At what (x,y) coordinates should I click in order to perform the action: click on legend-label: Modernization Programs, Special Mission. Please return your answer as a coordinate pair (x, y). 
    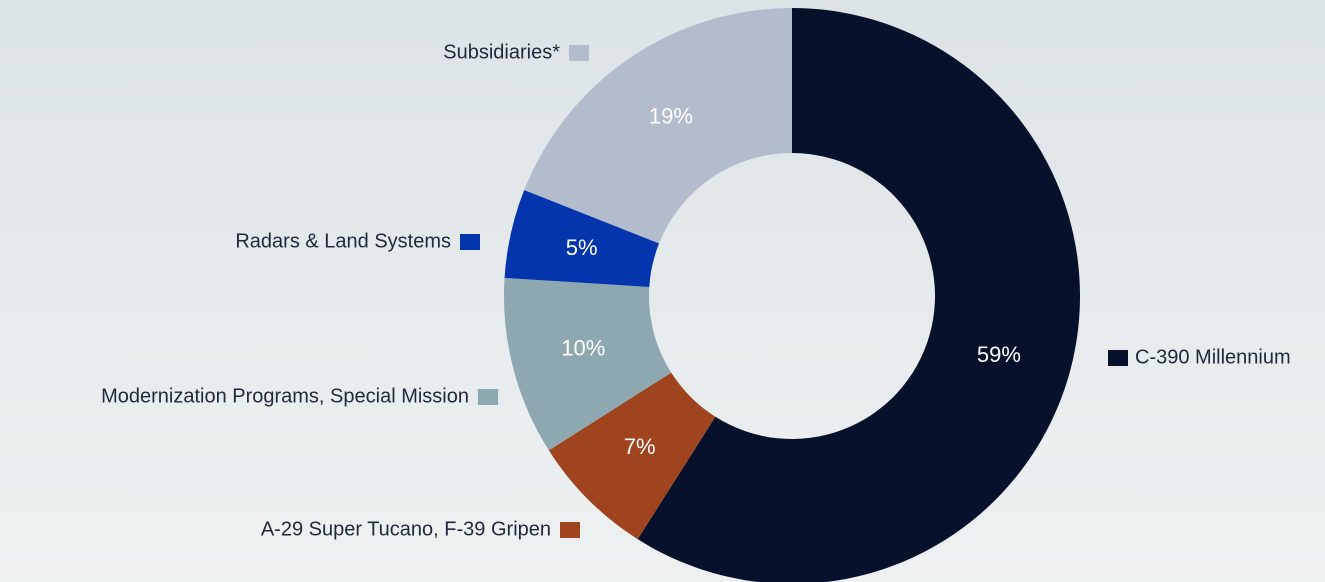
    Looking at the image, I should click on (285, 396).